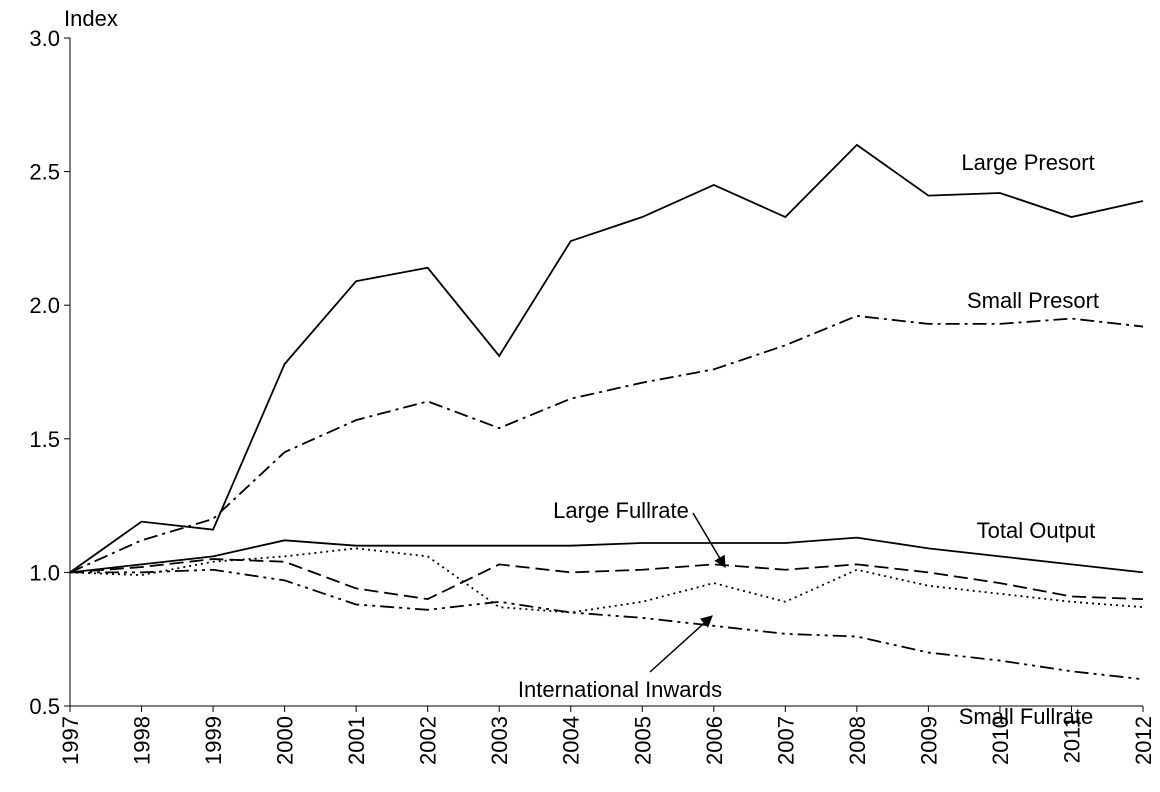 The width and height of the screenshot is (1160, 792). Describe the element at coordinates (1026, 716) in the screenshot. I see `series-label: Small Fullrate` at that location.